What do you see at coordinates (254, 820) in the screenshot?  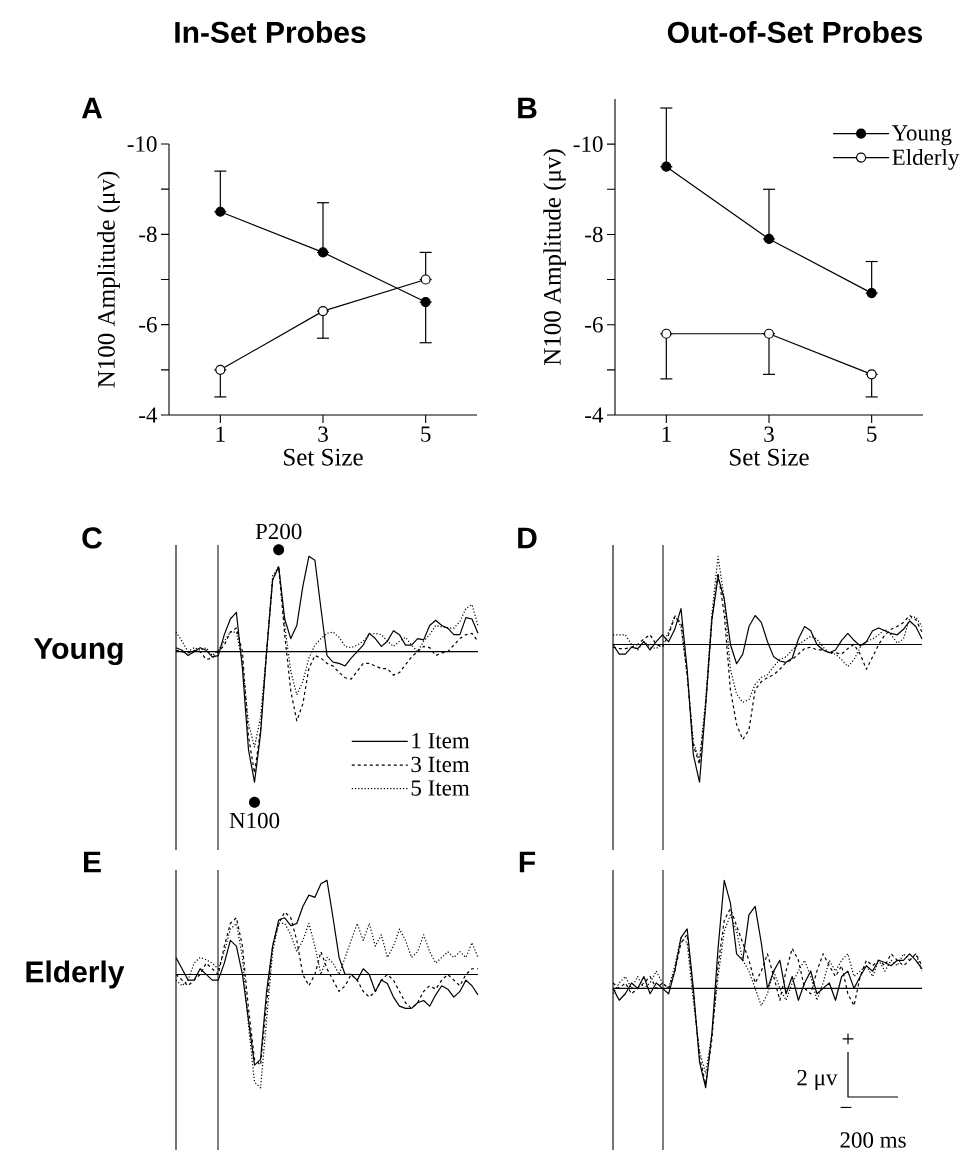 I see `annotation: N100` at bounding box center [254, 820].